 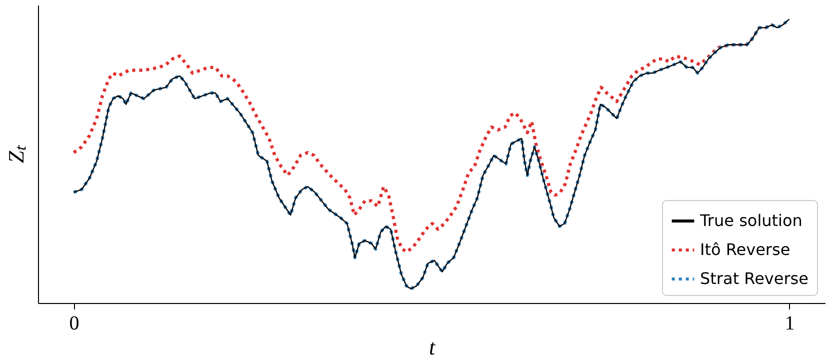 I want to click on legend-label: True solution, so click(x=750, y=220).